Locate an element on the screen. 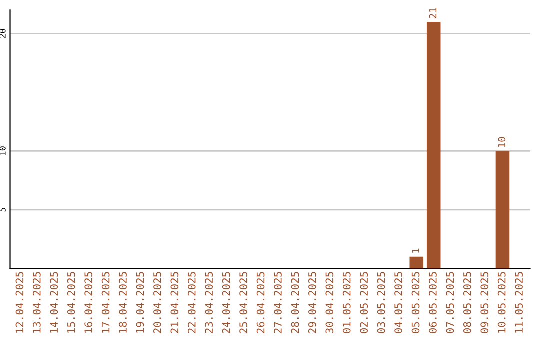 This screenshot has height=340, width=540. x-tick-label: 10.05.2025 is located at coordinates (502, 302).